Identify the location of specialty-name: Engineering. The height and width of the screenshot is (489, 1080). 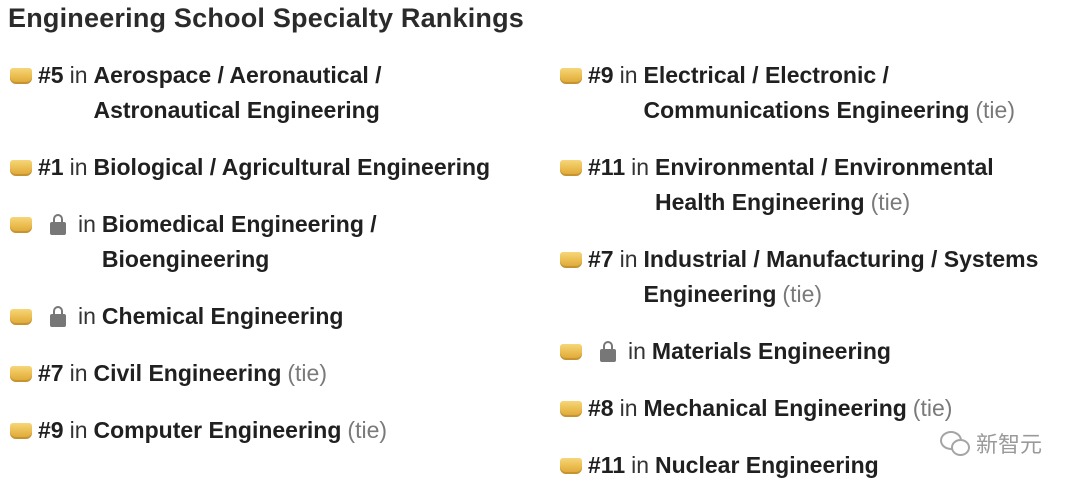
(710, 294).